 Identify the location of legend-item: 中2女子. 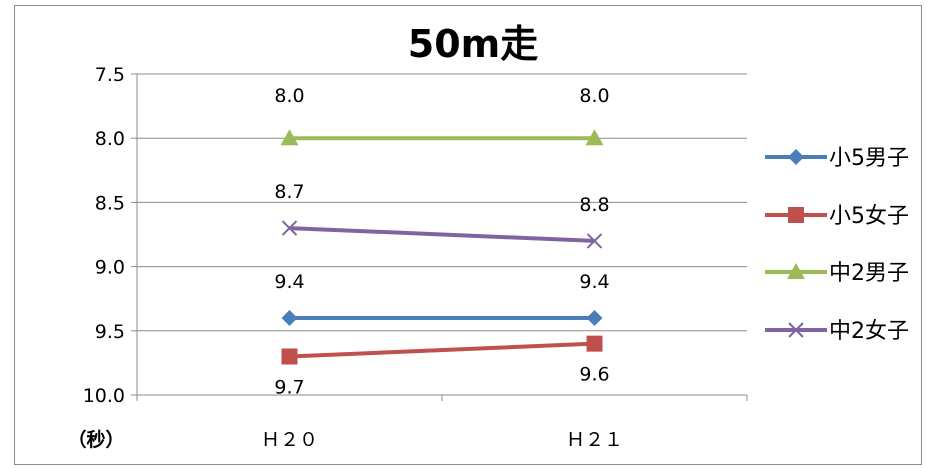
(837, 331).